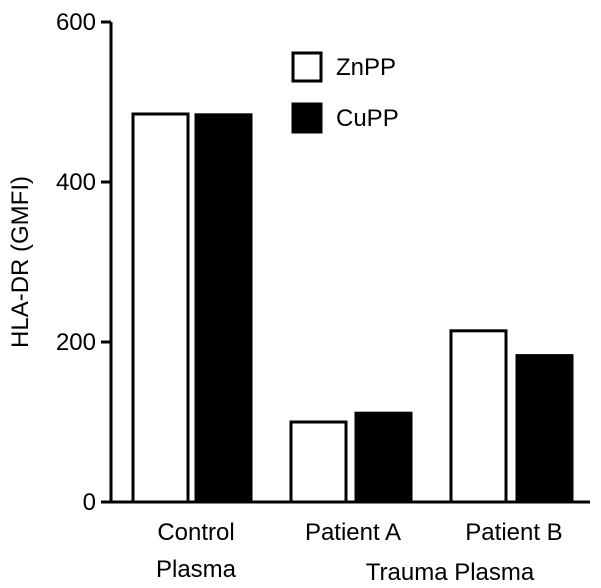 The height and width of the screenshot is (588, 601). What do you see at coordinates (307, 118) in the screenshot?
I see `legend-swatch-cupp` at bounding box center [307, 118].